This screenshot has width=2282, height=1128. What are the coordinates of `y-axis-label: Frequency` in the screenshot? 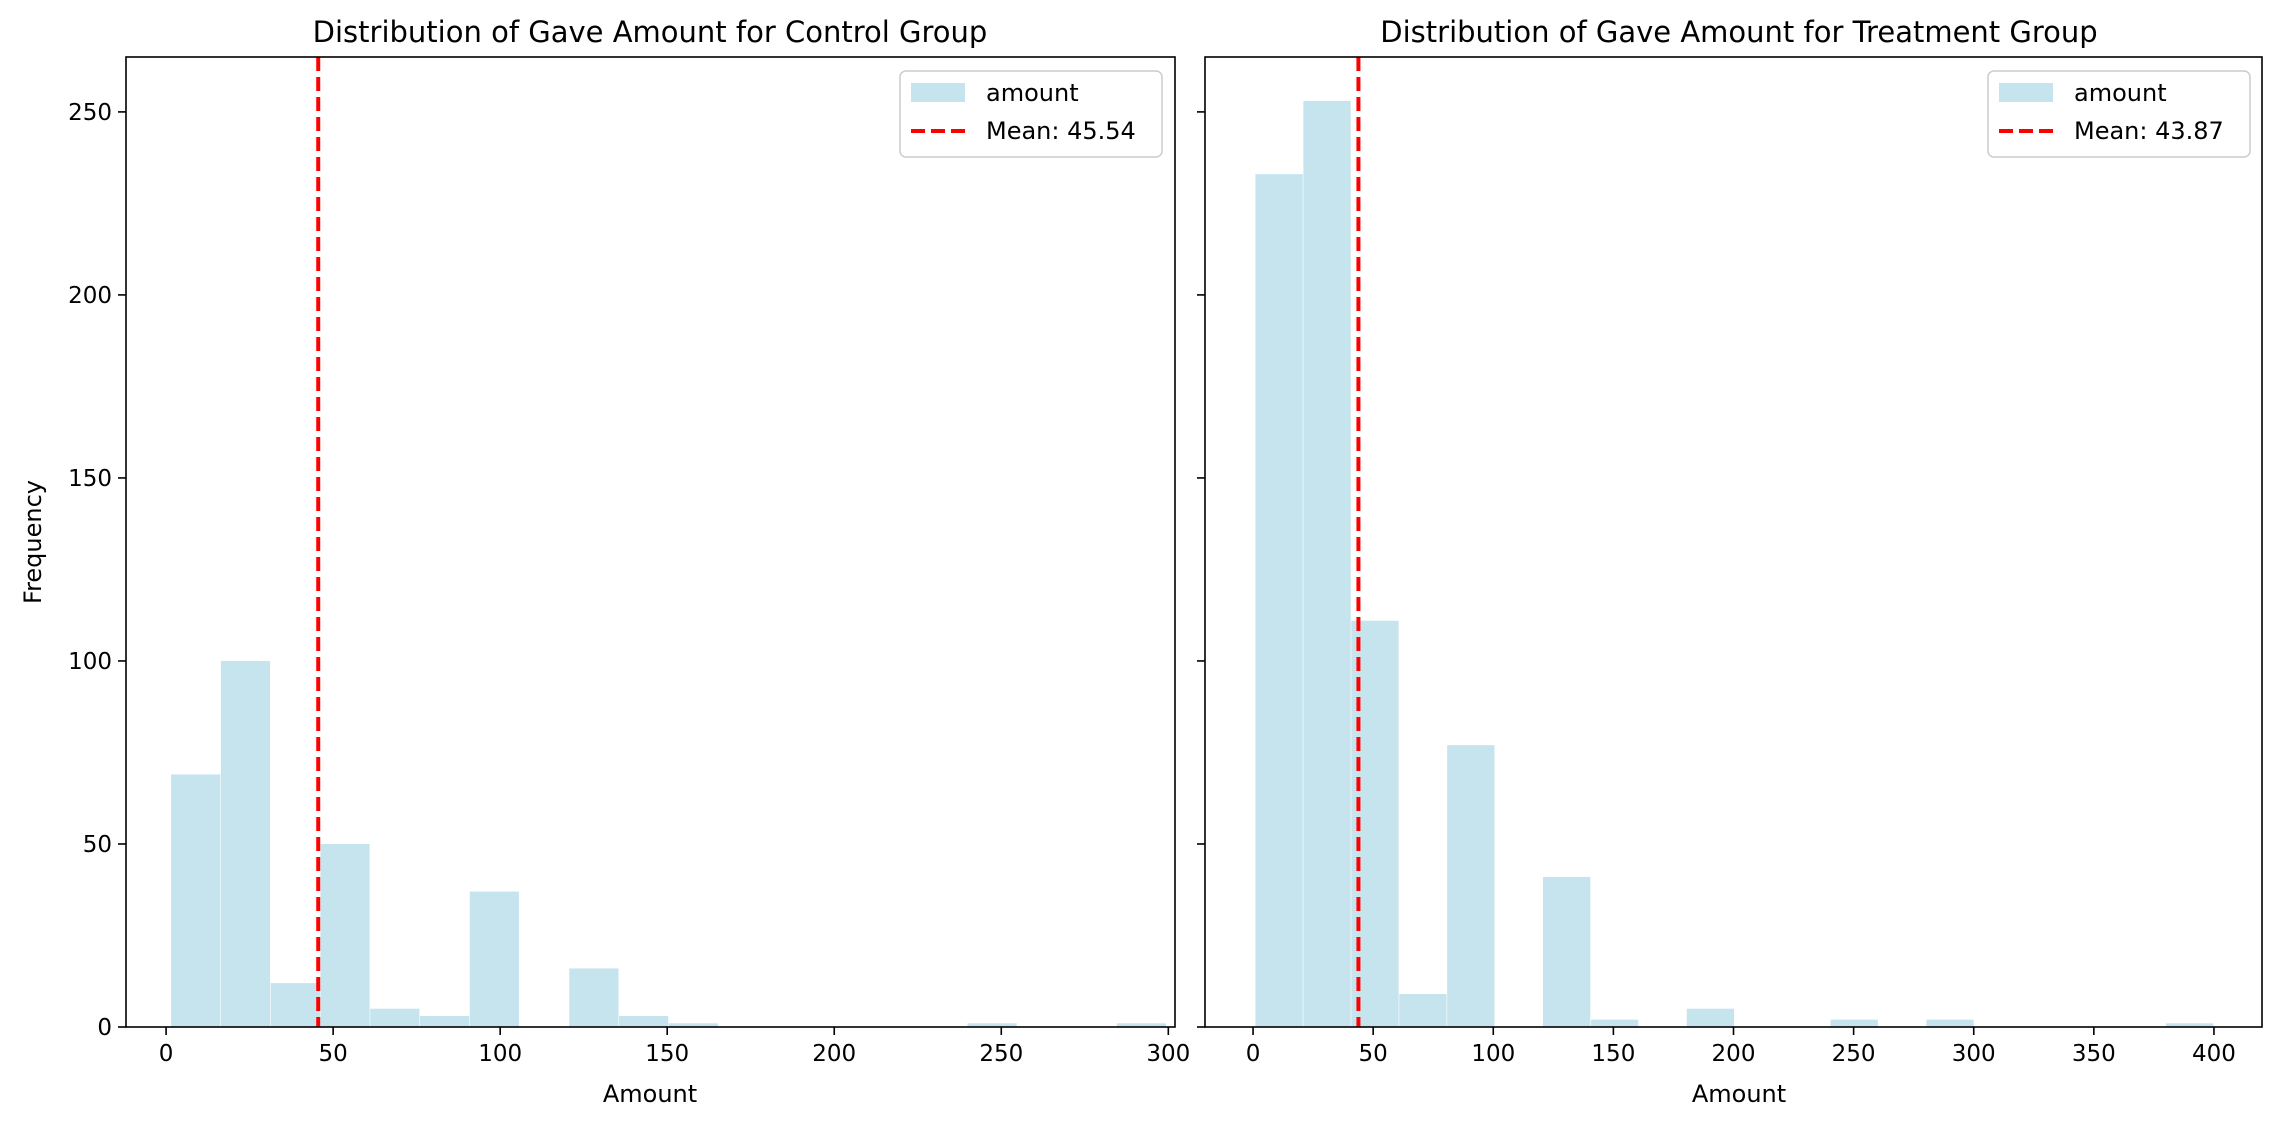 It's located at (33, 542).